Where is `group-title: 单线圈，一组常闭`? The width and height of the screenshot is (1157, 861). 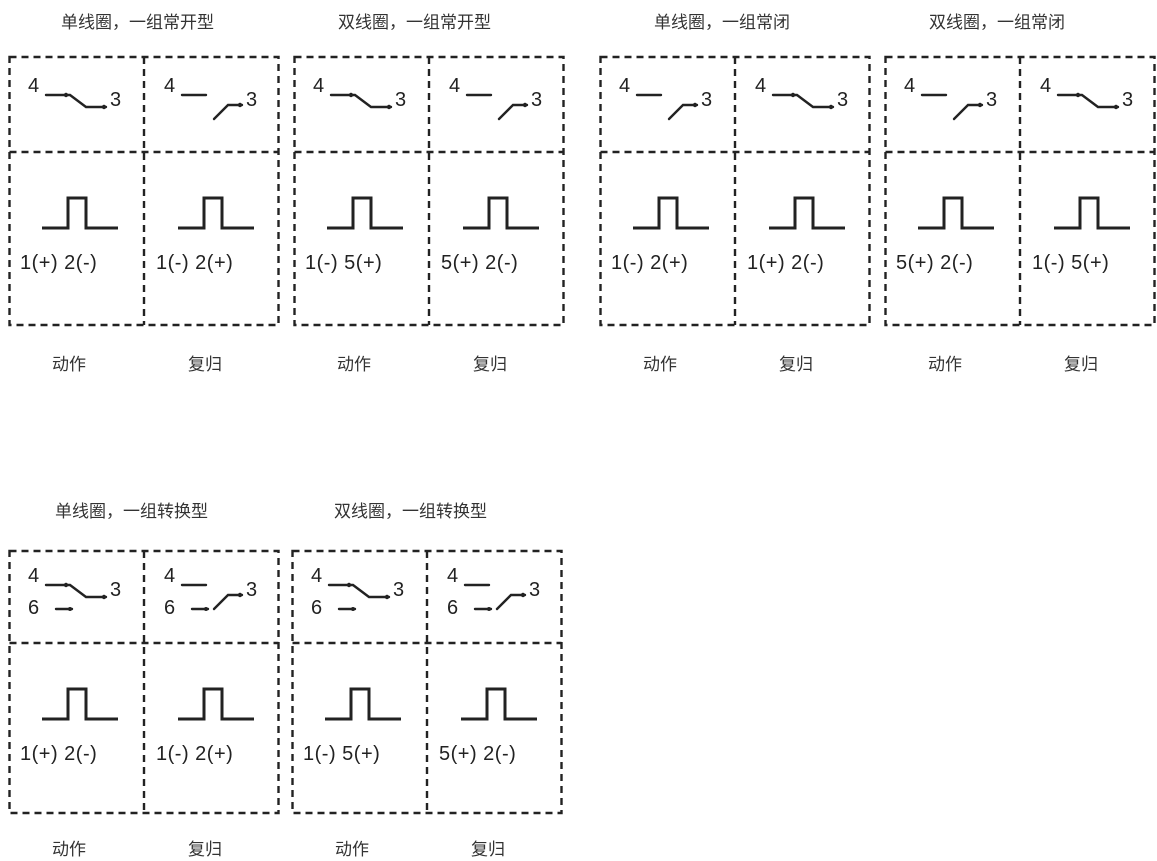
group-title: 单线圈，一组常闭 is located at coordinates (722, 23).